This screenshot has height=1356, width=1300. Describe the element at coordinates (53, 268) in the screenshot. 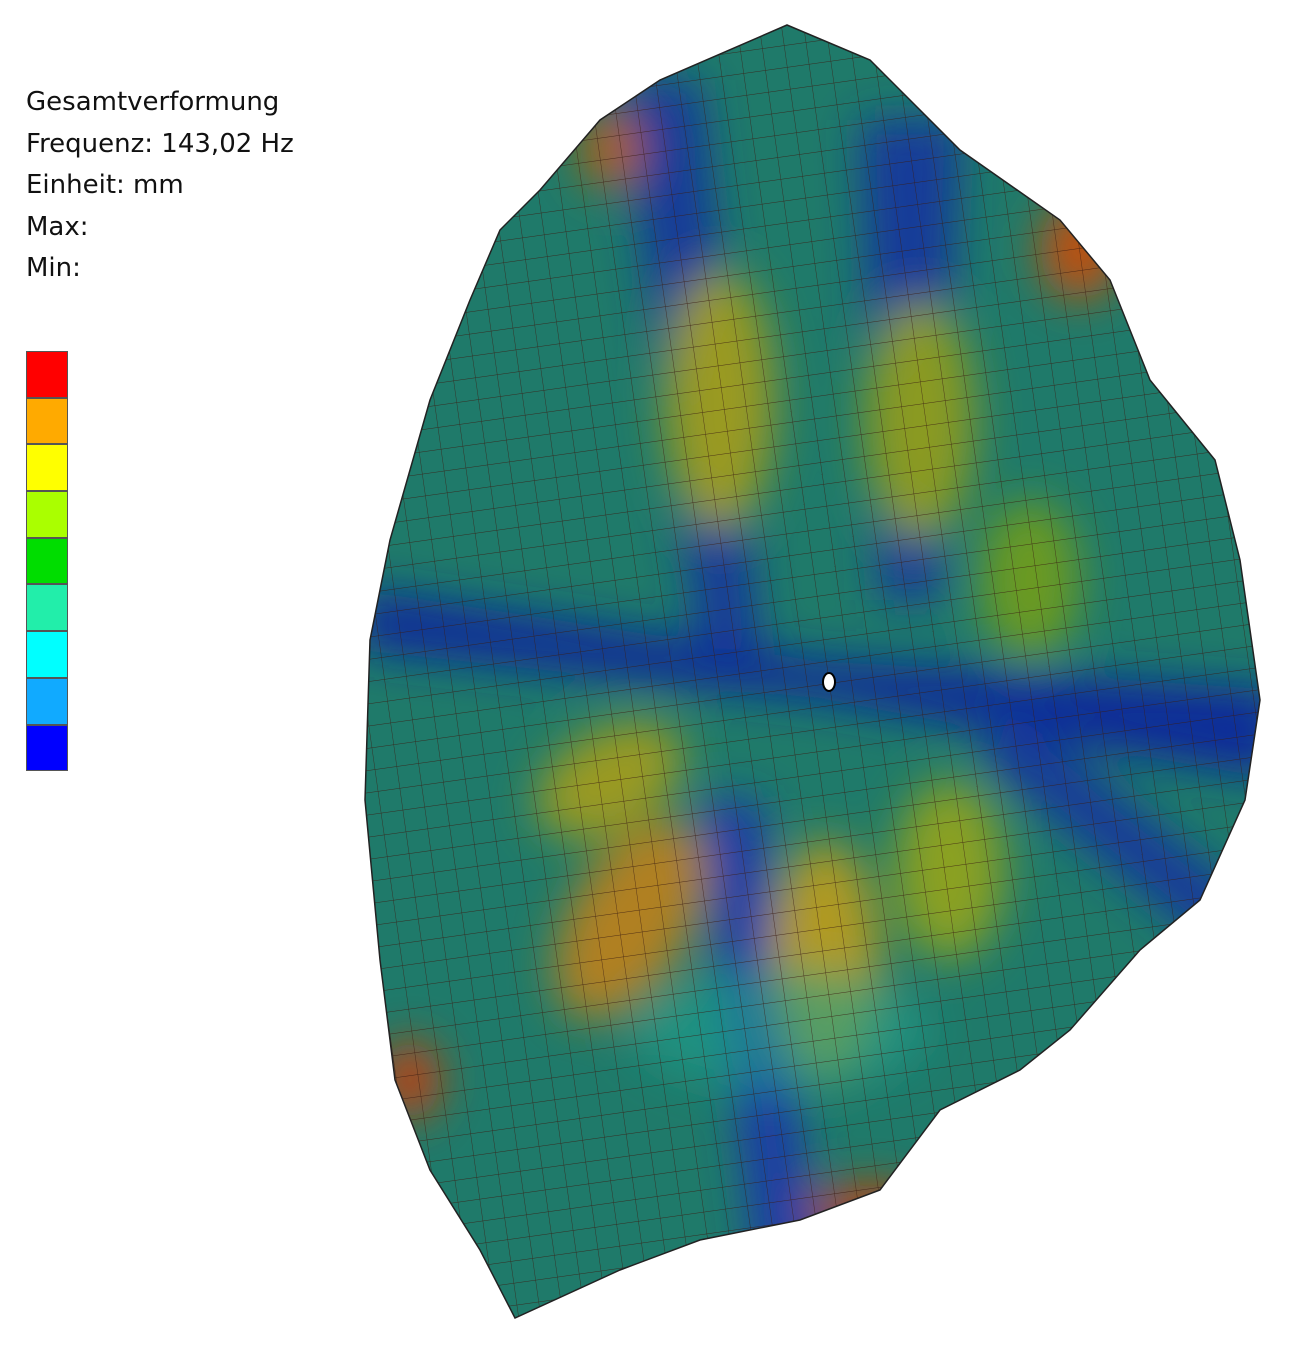

I see `info-line: Min:` at that location.